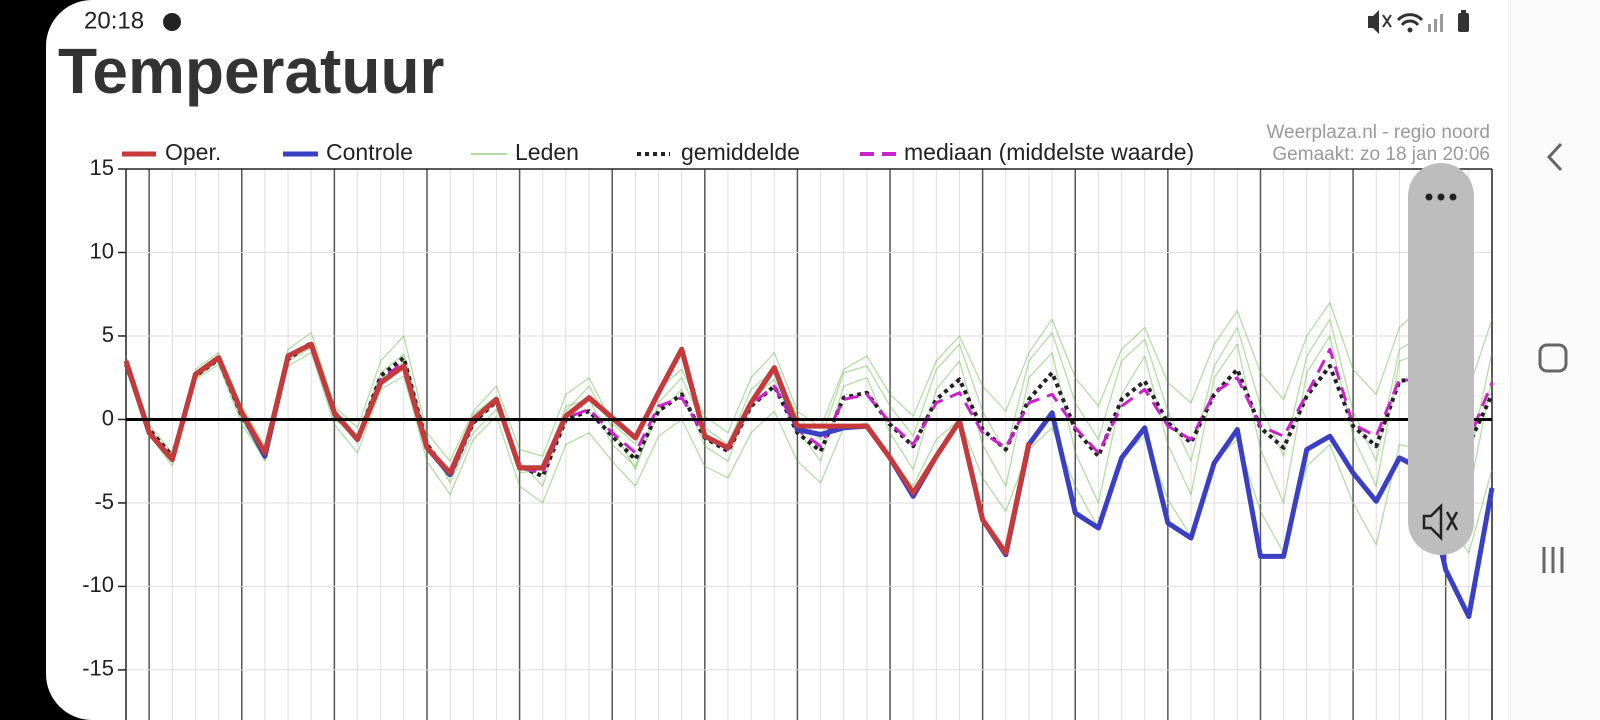  What do you see at coordinates (1440, 522) in the screenshot?
I see `mute-button` at bounding box center [1440, 522].